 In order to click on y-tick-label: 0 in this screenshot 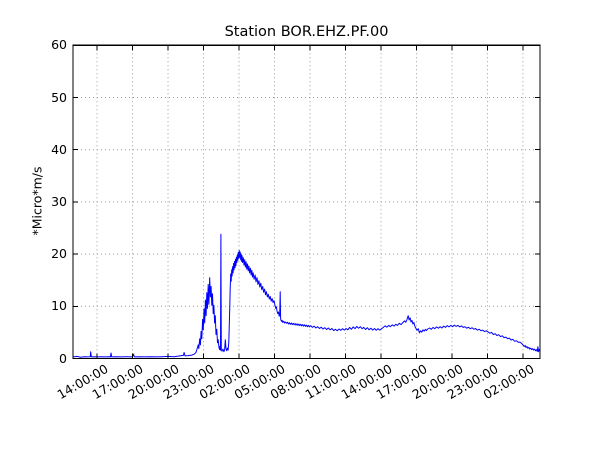, I will do `click(63, 358)`.